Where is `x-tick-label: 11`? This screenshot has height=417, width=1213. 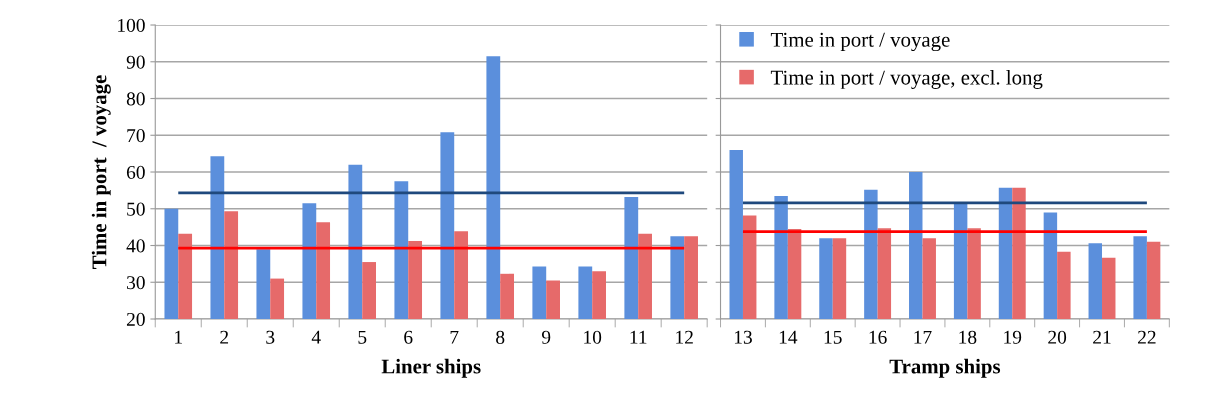 x-tick-label: 11 is located at coordinates (638, 337).